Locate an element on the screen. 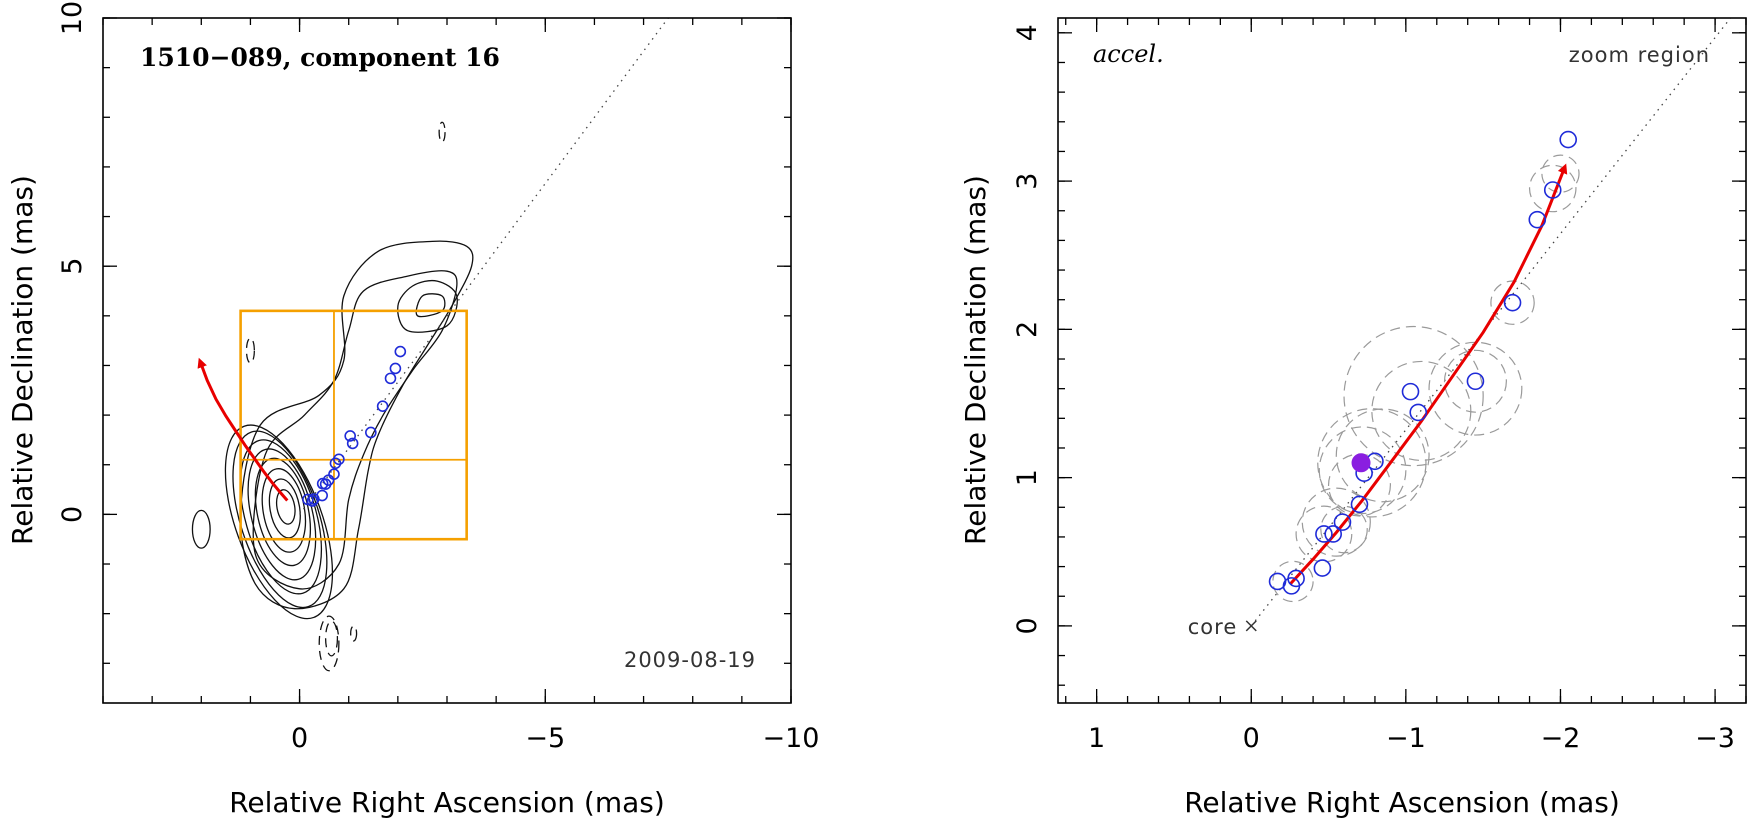 The height and width of the screenshot is (824, 1751). right-xtick-label: −1 is located at coordinates (1406, 738).